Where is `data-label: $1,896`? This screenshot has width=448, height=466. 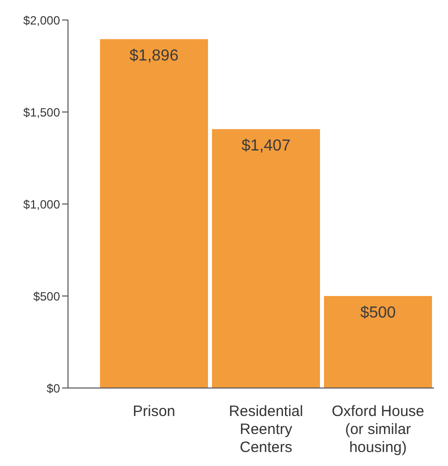 data-label: $1,896 is located at coordinates (154, 55).